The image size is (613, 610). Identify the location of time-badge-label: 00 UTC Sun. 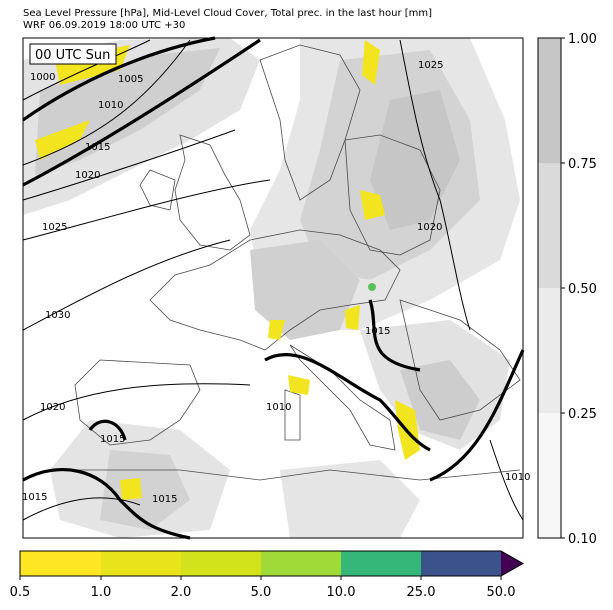
(72, 55).